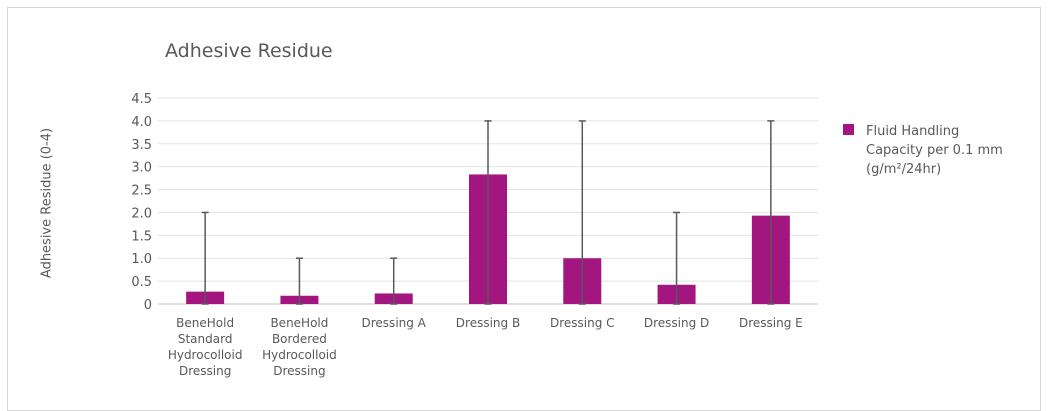 This screenshot has height=411, width=1049. I want to click on y-tick-label: 3.5, so click(141, 145).